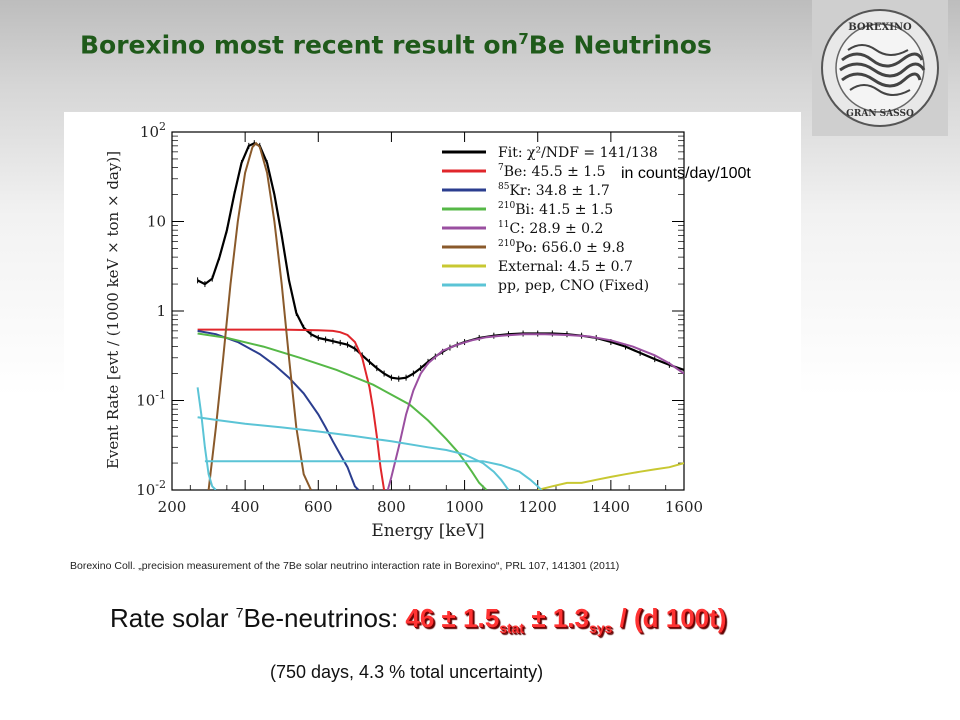 The width and height of the screenshot is (960, 720). Describe the element at coordinates (156, 222) in the screenshot. I see `y-tick-label-3: 10` at that location.